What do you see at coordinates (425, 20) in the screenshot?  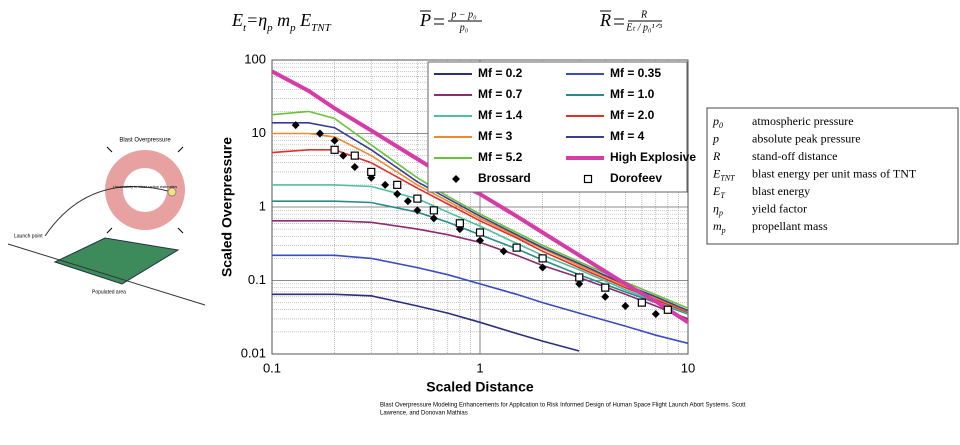 I see `equation-lhs: P` at bounding box center [425, 20].